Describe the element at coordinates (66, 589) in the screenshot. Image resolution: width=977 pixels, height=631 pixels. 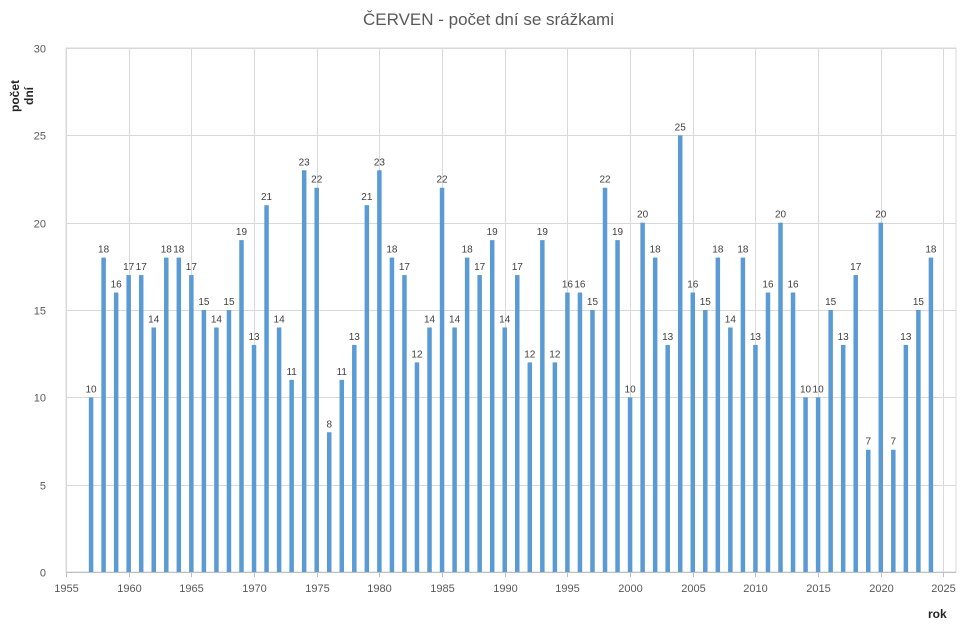
I see `x-tick-label: 1955` at that location.